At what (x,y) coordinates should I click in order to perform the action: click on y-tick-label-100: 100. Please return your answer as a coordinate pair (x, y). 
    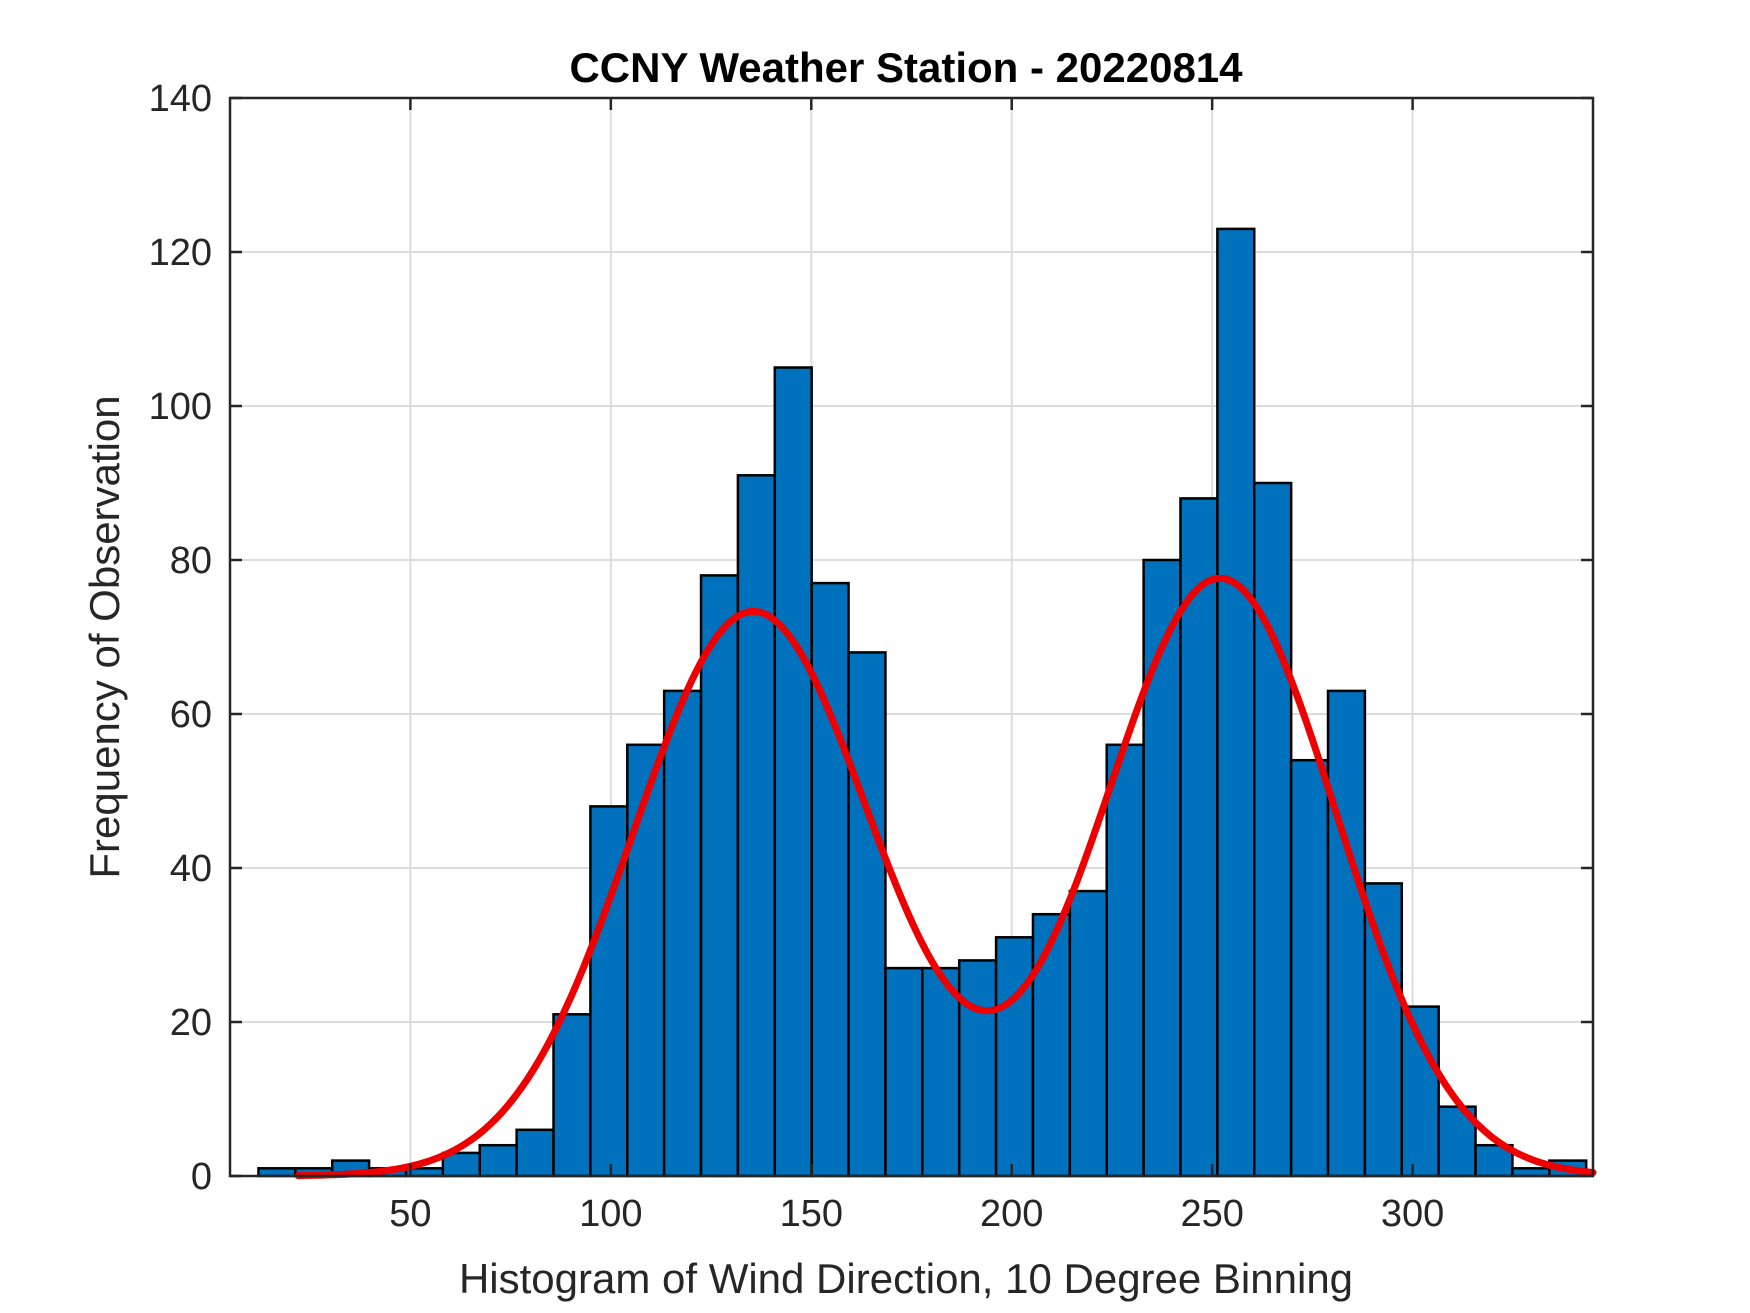
    Looking at the image, I should click on (180, 407).